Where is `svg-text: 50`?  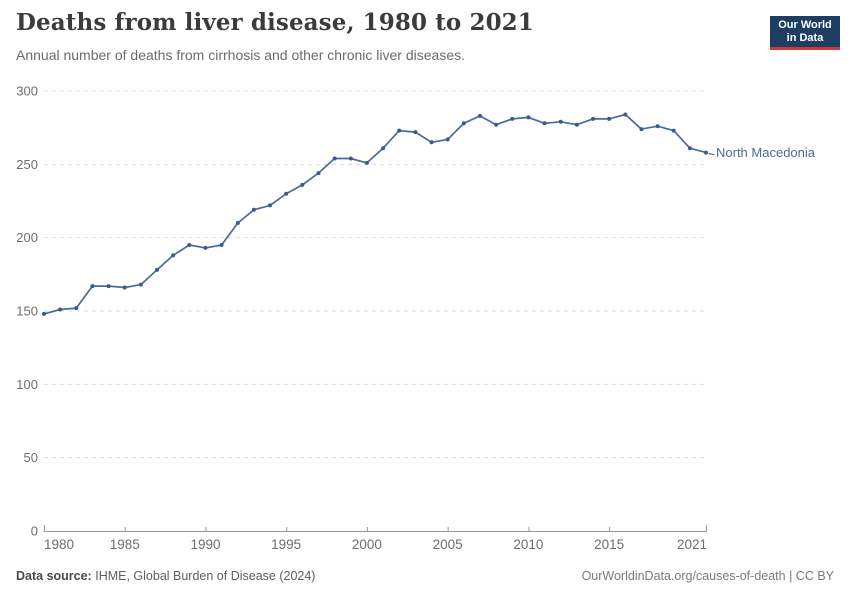 svg-text: 50 is located at coordinates (31, 457).